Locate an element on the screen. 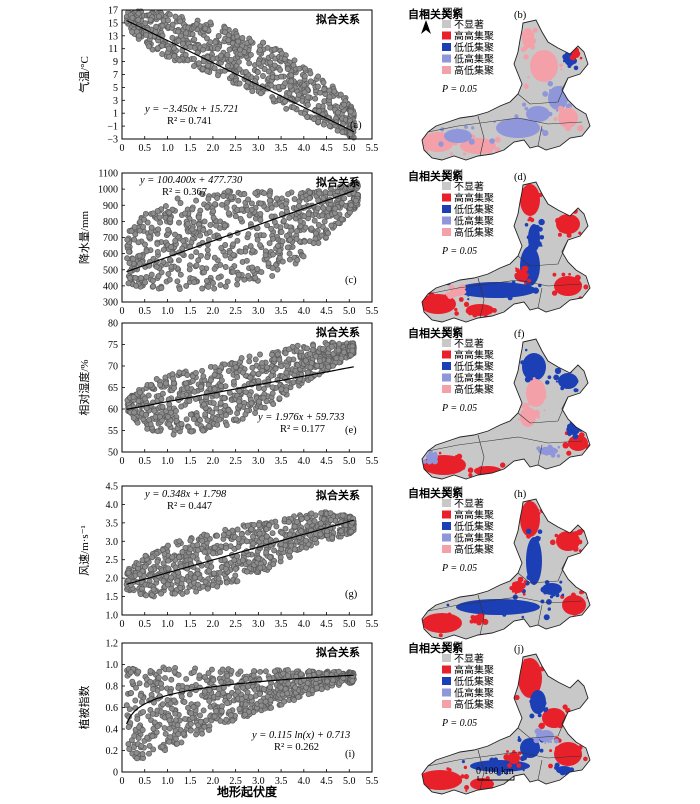  legend-label: 低高集聚 is located at coordinates (474, 59).